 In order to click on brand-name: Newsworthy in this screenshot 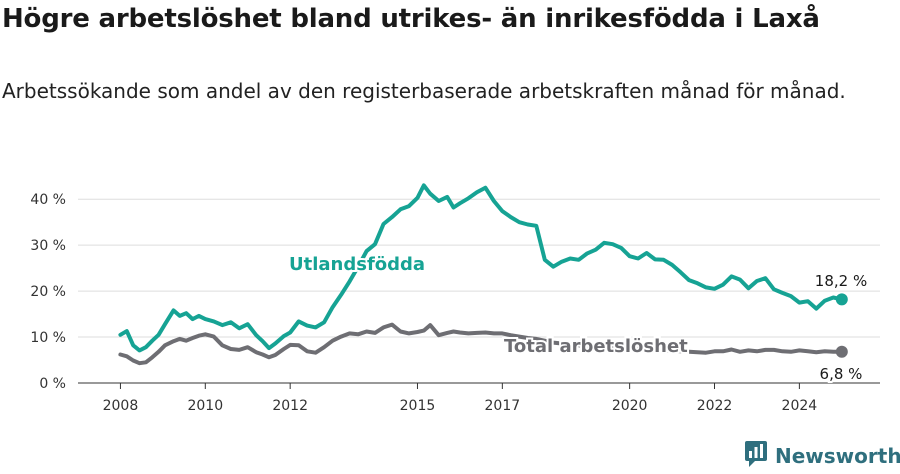, I will do `click(837, 456)`.